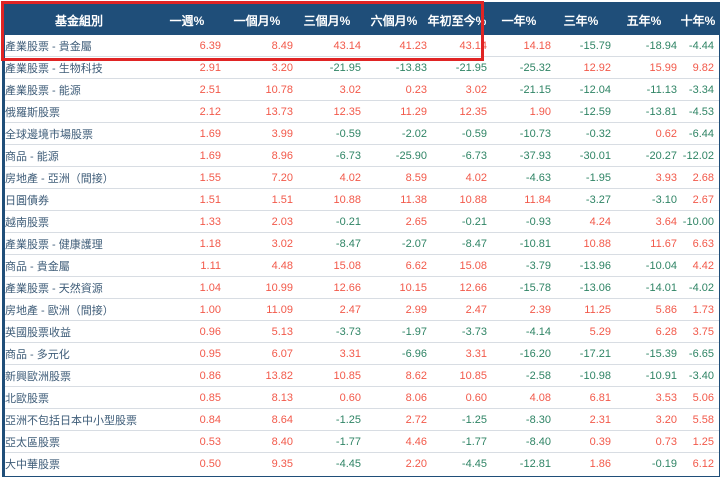 Image resolution: width=720 pixels, height=477 pixels. Describe the element at coordinates (79, 67) in the screenshot. I see `fund-category-link: 產業股票 - 生物科技` at that location.